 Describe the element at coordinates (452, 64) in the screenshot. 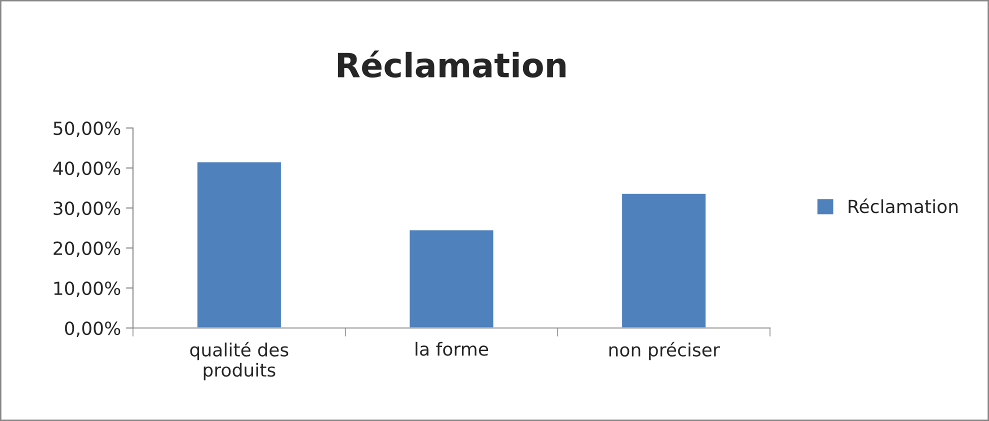

I see `chart-title: Réclamation` at that location.